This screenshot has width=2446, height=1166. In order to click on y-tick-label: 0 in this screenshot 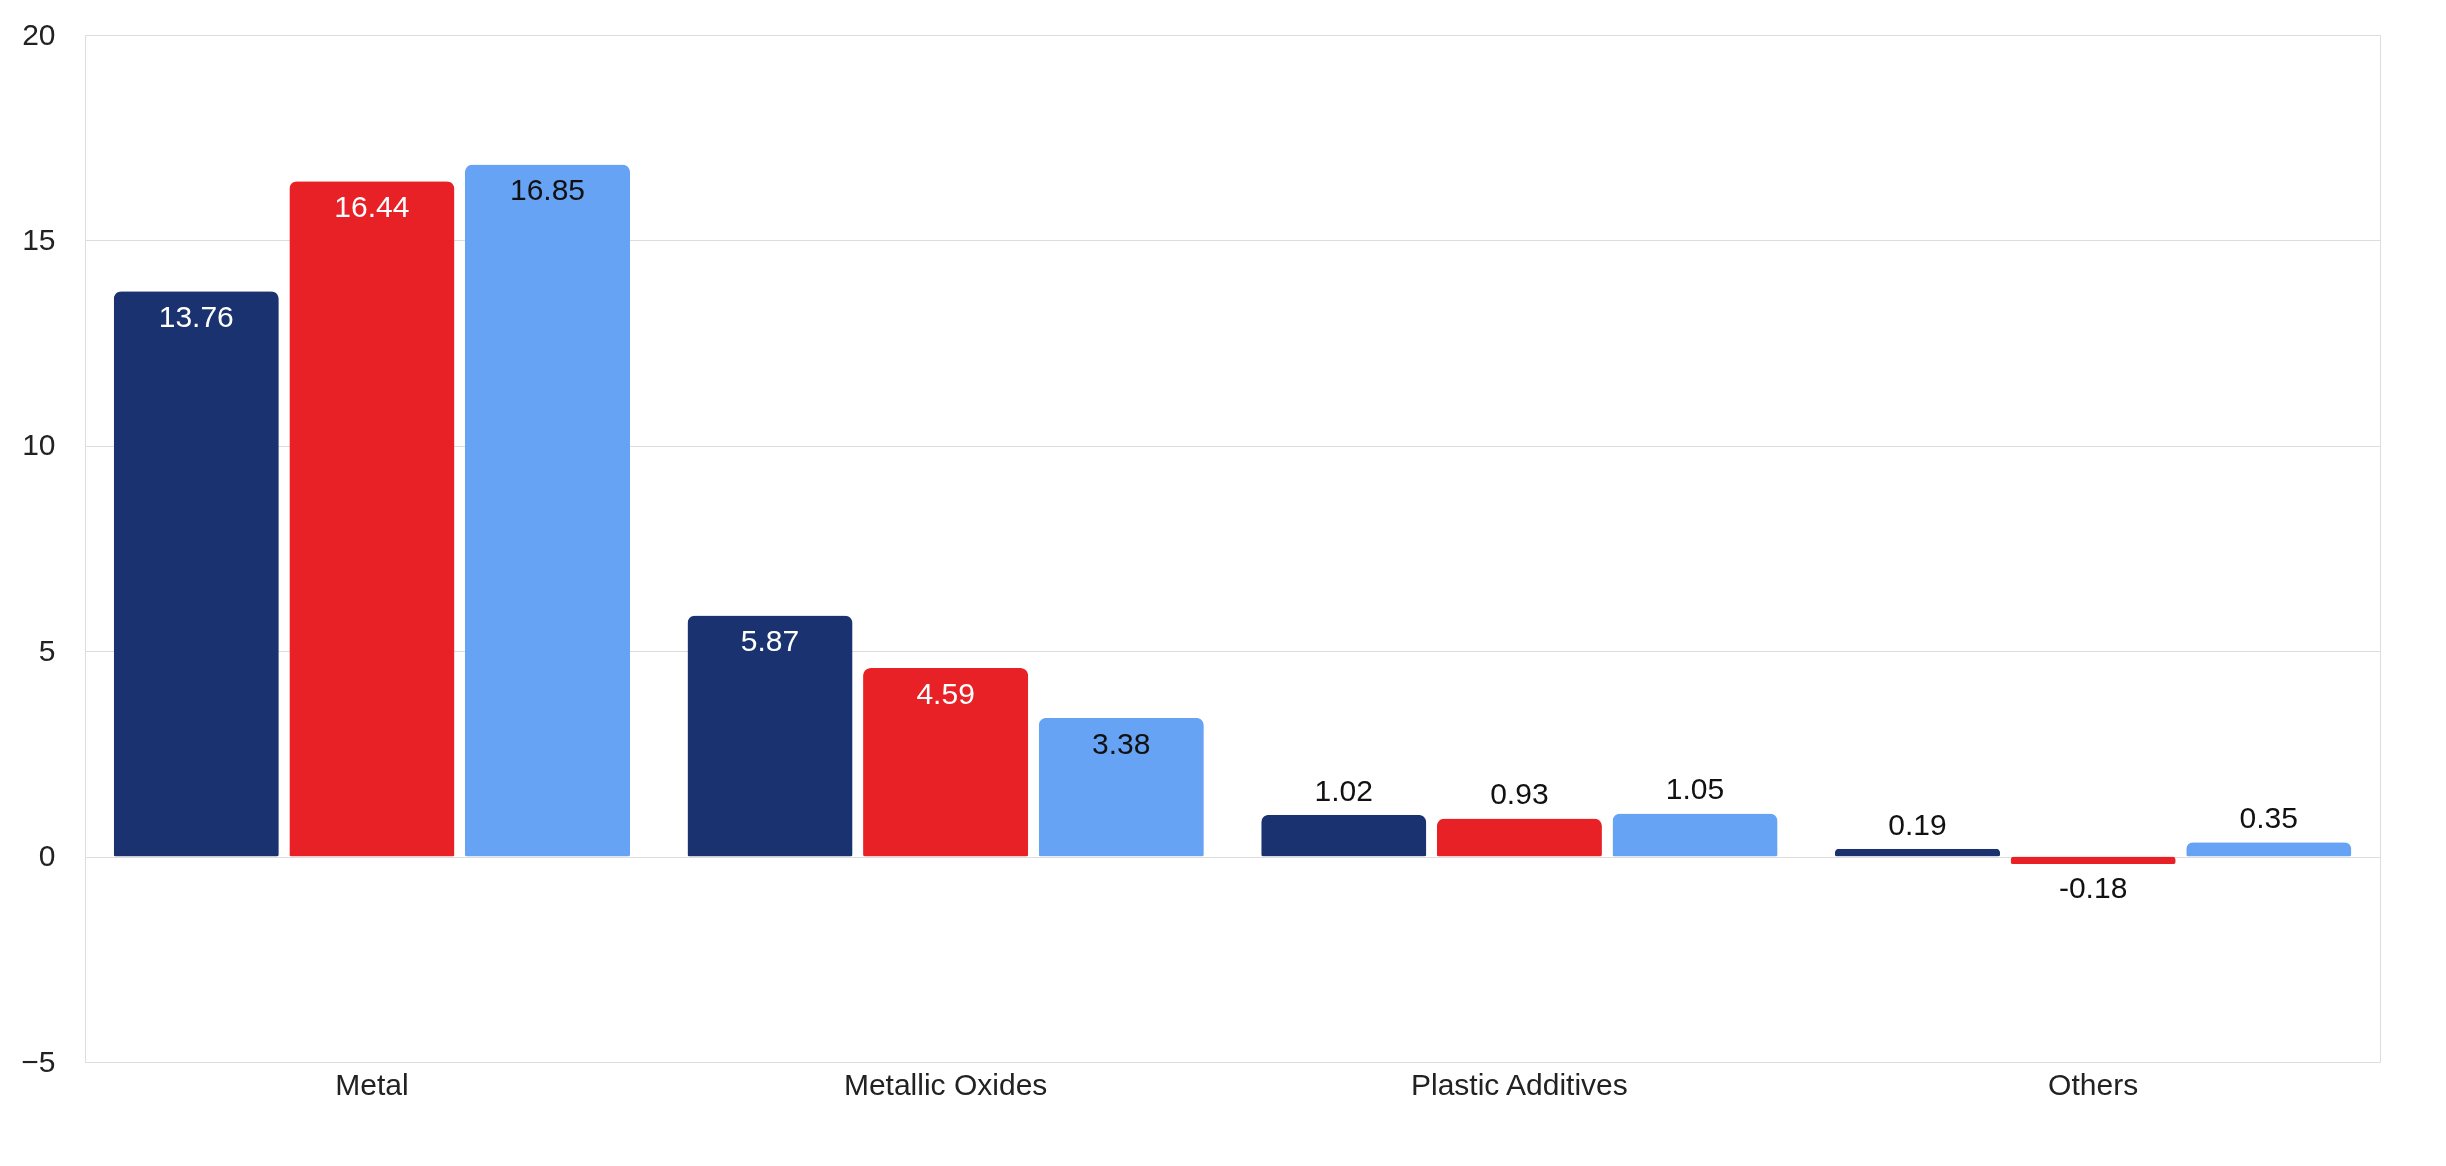, I will do `click(47, 856)`.